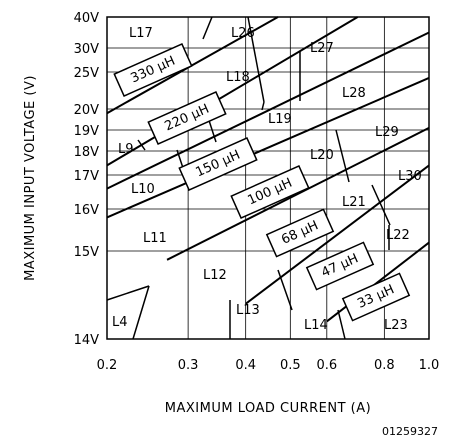 The height and width of the screenshot is (445, 451). Describe the element at coordinates (126, 149) in the screenshot. I see `region-label-l9: L9` at that location.